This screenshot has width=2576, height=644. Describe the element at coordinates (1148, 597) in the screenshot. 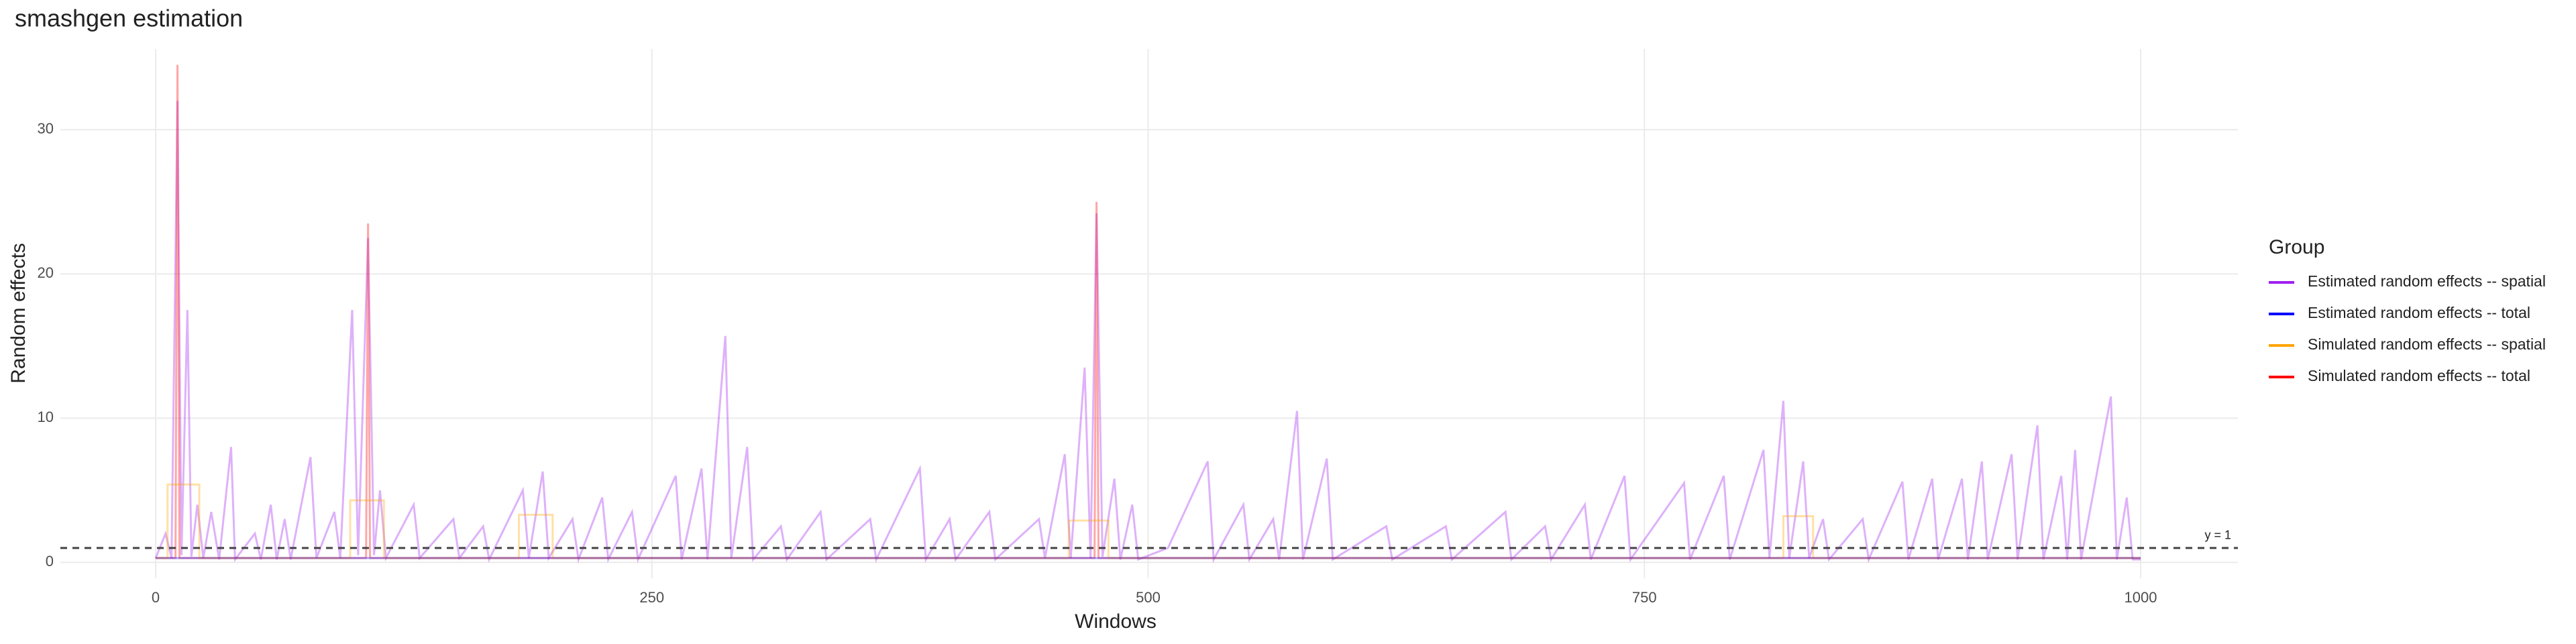

I see `x-tick-label: 500` at that location.